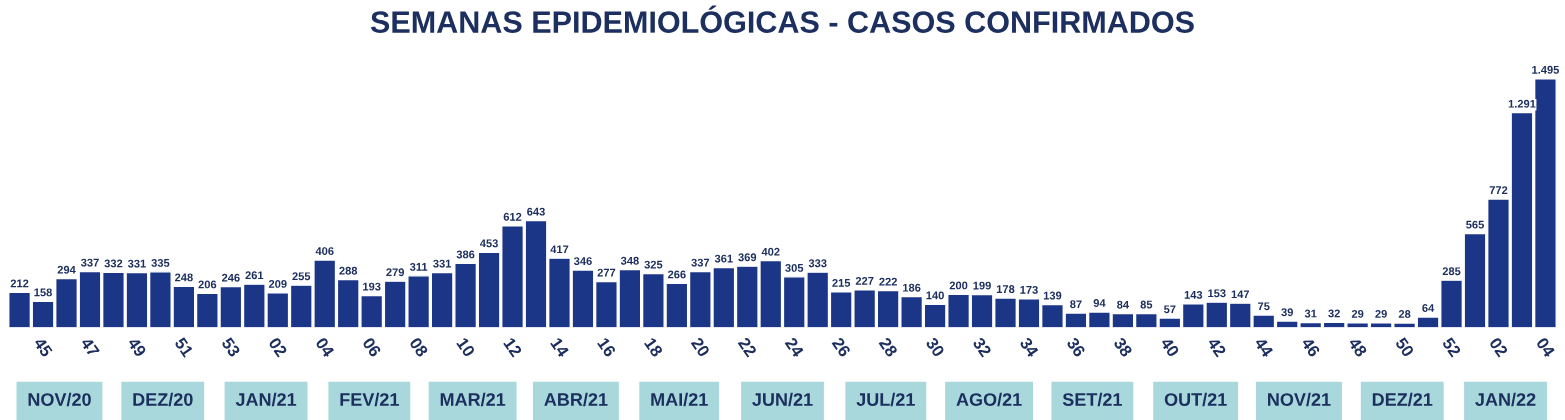 This screenshot has width=1565, height=420. Describe the element at coordinates (230, 277) in the screenshot. I see `data-label: 246` at that location.